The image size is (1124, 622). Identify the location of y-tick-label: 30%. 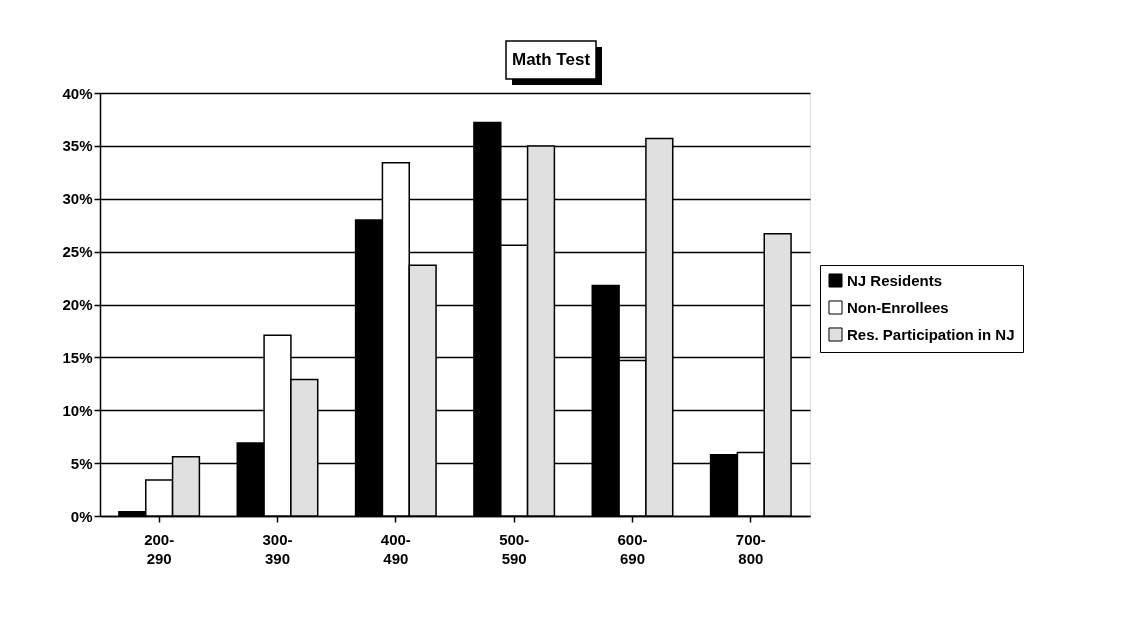
(77, 199).